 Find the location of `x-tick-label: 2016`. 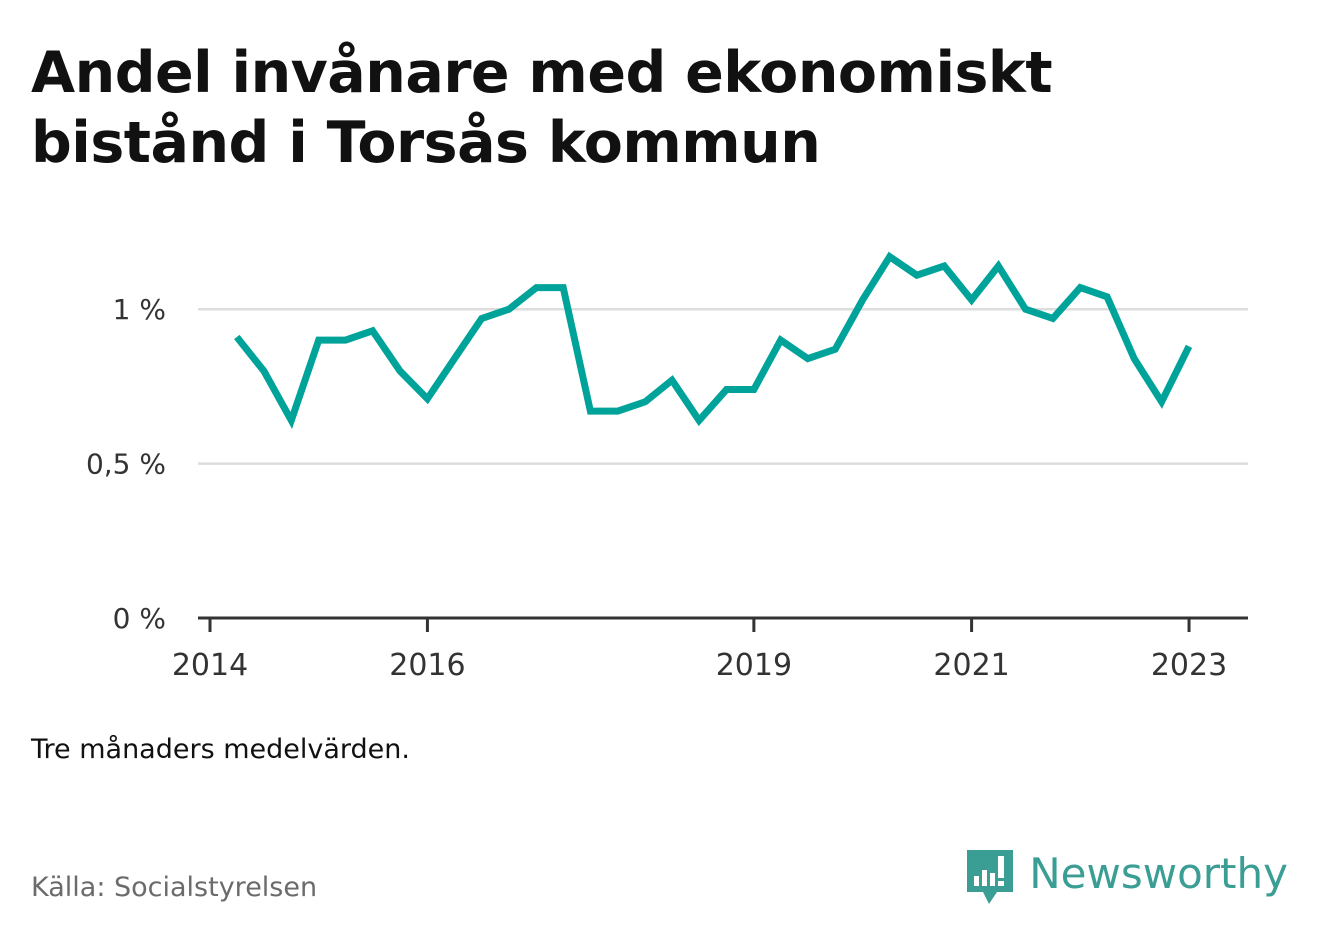

x-tick-label: 2016 is located at coordinates (427, 665).